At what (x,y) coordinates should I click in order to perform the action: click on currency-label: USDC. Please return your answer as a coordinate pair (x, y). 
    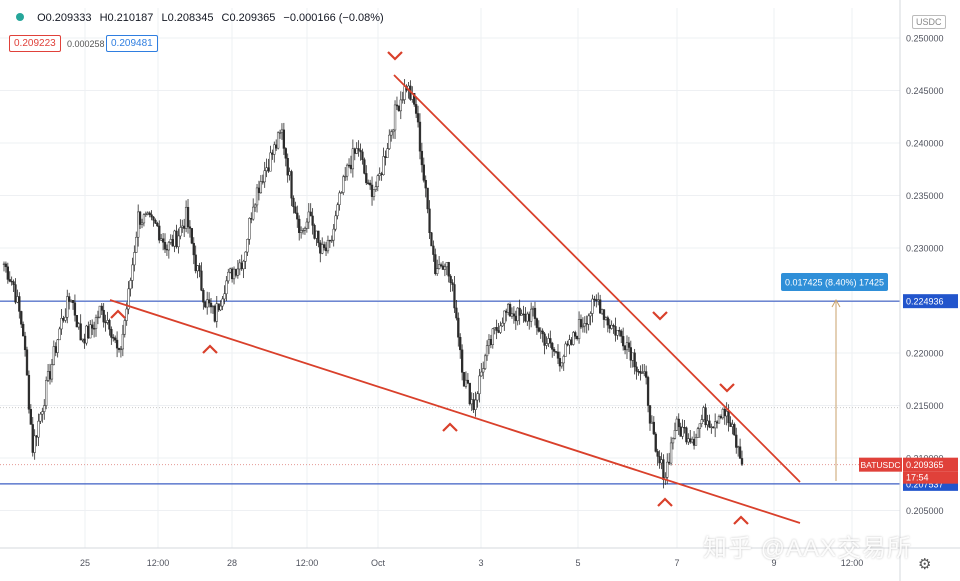
    Looking at the image, I should click on (929, 22).